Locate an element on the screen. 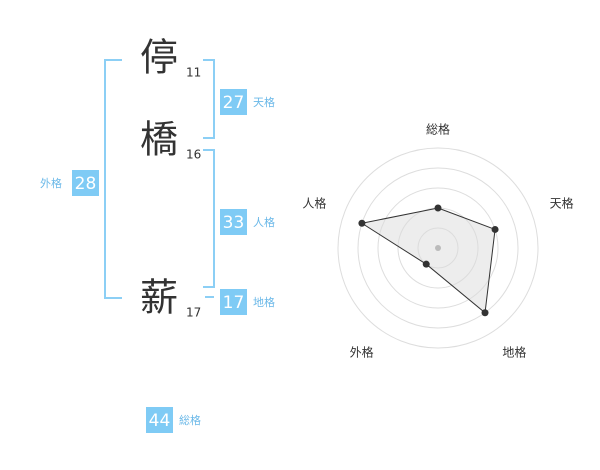  radar-axis-label: 地格 is located at coordinates (514, 352).